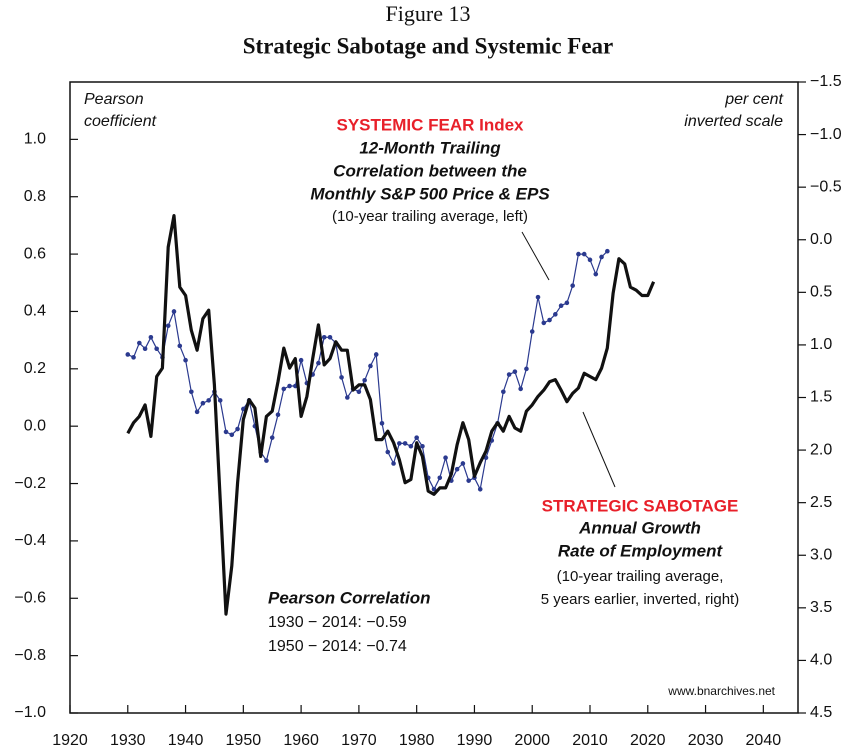 This screenshot has height=753, width=856. Describe the element at coordinates (706, 740) in the screenshot. I see `x-tick-label: 2030` at that location.